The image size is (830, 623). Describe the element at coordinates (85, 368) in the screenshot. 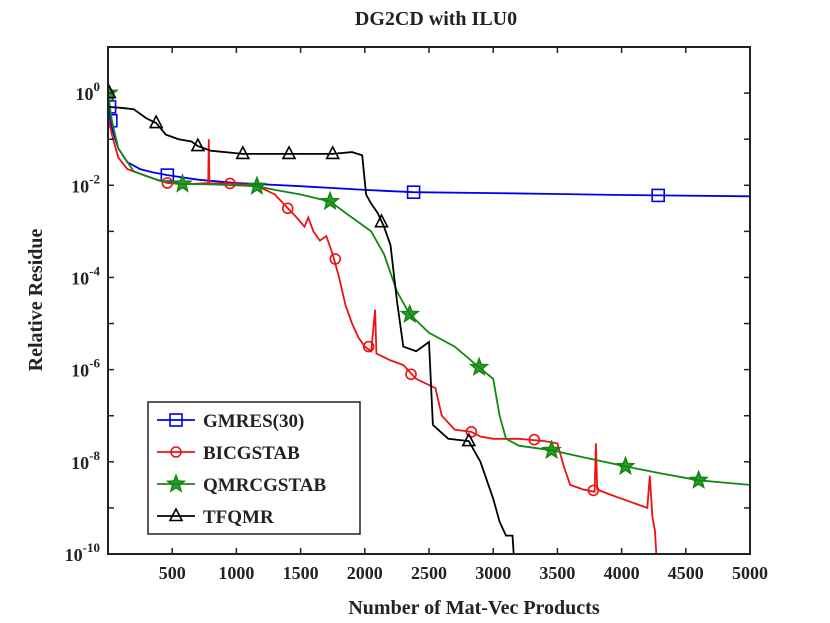

I see `y-tick-label: 10⁻⁶` at that location.